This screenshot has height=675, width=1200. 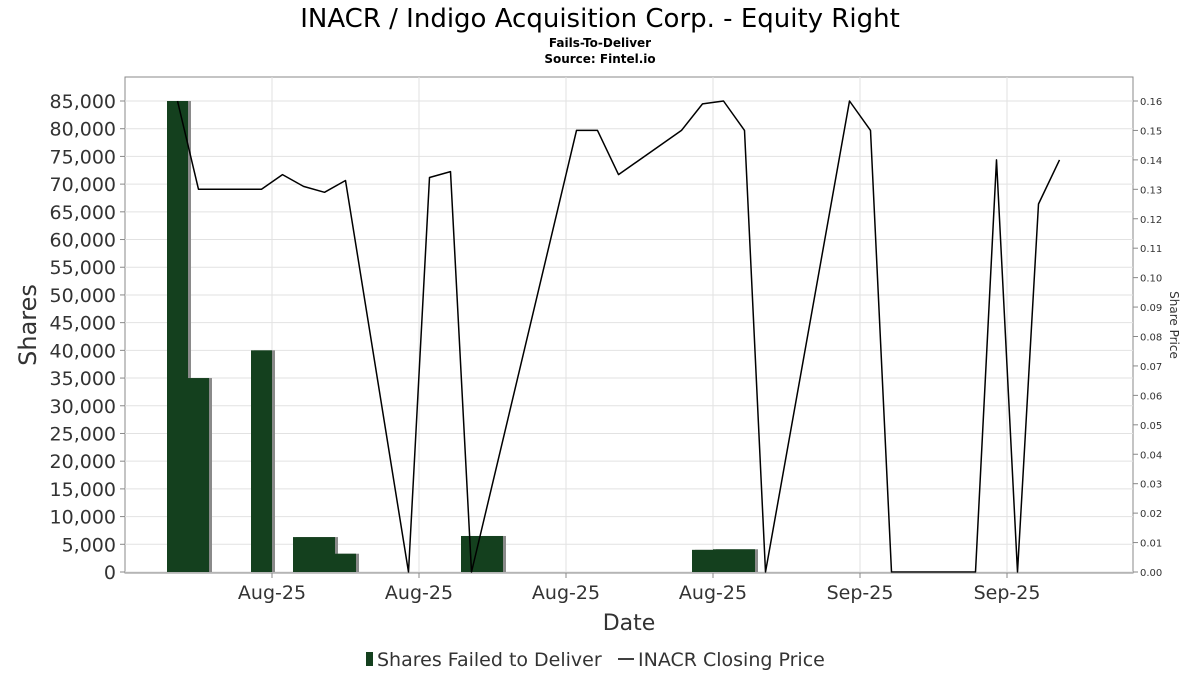 I want to click on y-tick-label: 85,000, so click(x=83, y=102).